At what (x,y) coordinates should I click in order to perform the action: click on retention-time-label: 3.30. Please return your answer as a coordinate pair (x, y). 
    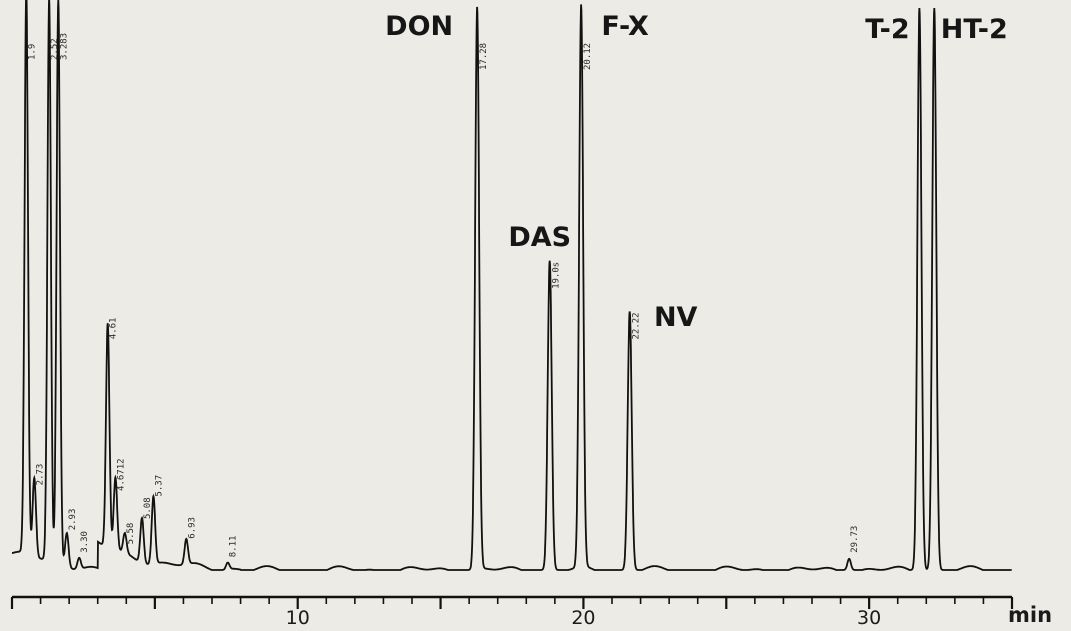
    Looking at the image, I should click on (85, 542).